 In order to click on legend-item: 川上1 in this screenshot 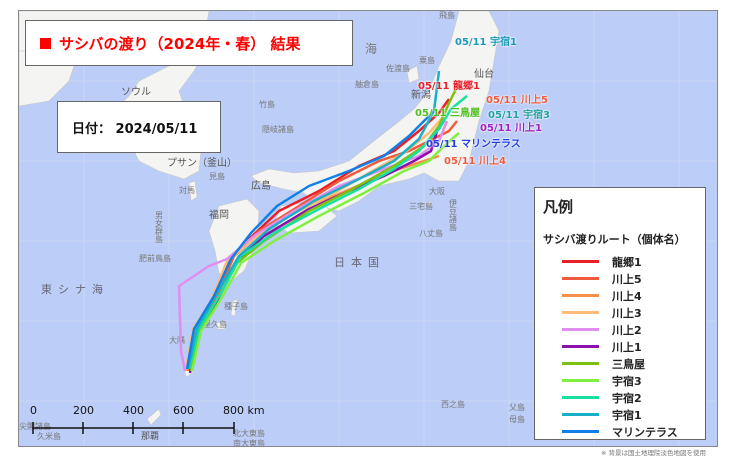, I will do `click(624, 346)`.